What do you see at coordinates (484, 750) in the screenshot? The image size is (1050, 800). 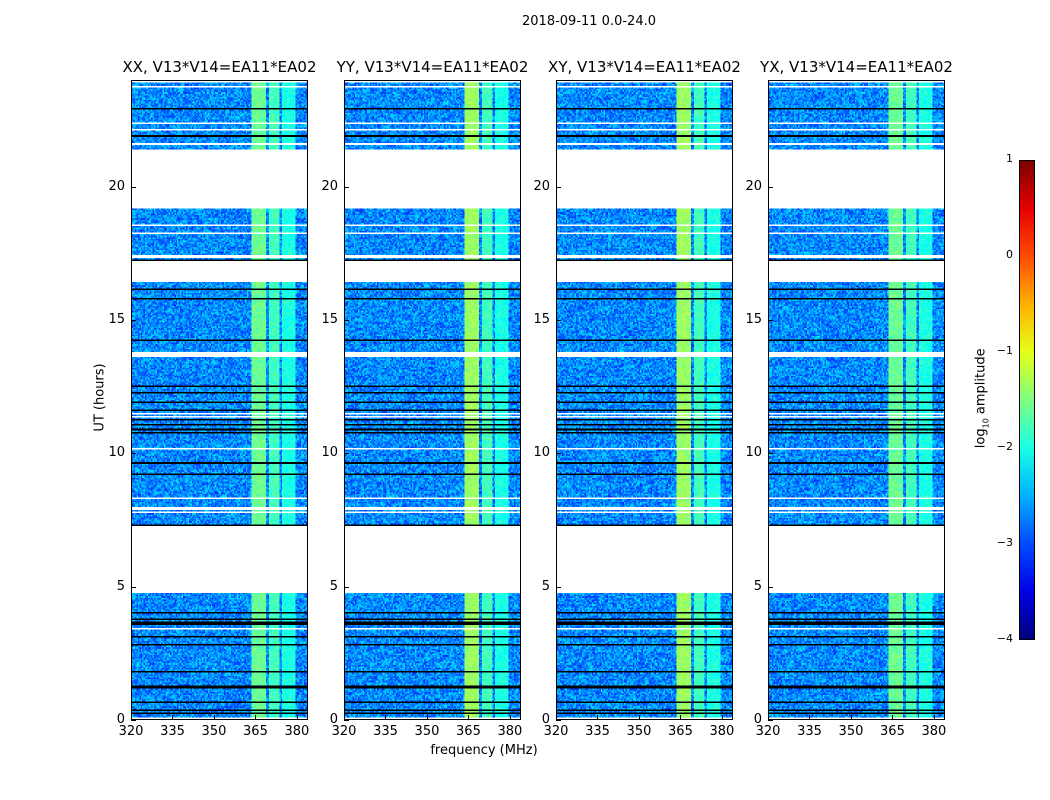 I see `x-axis-label: frequency (MHz)` at bounding box center [484, 750].